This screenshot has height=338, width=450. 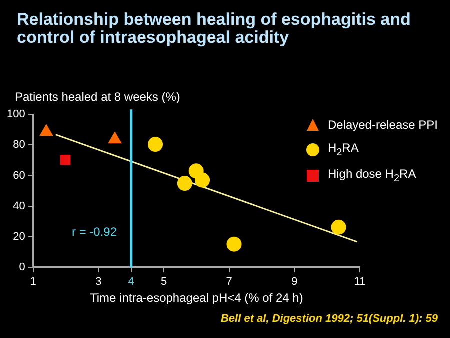 I want to click on legend-label: High dose H$_{2}$RA, so click(x=372, y=176).